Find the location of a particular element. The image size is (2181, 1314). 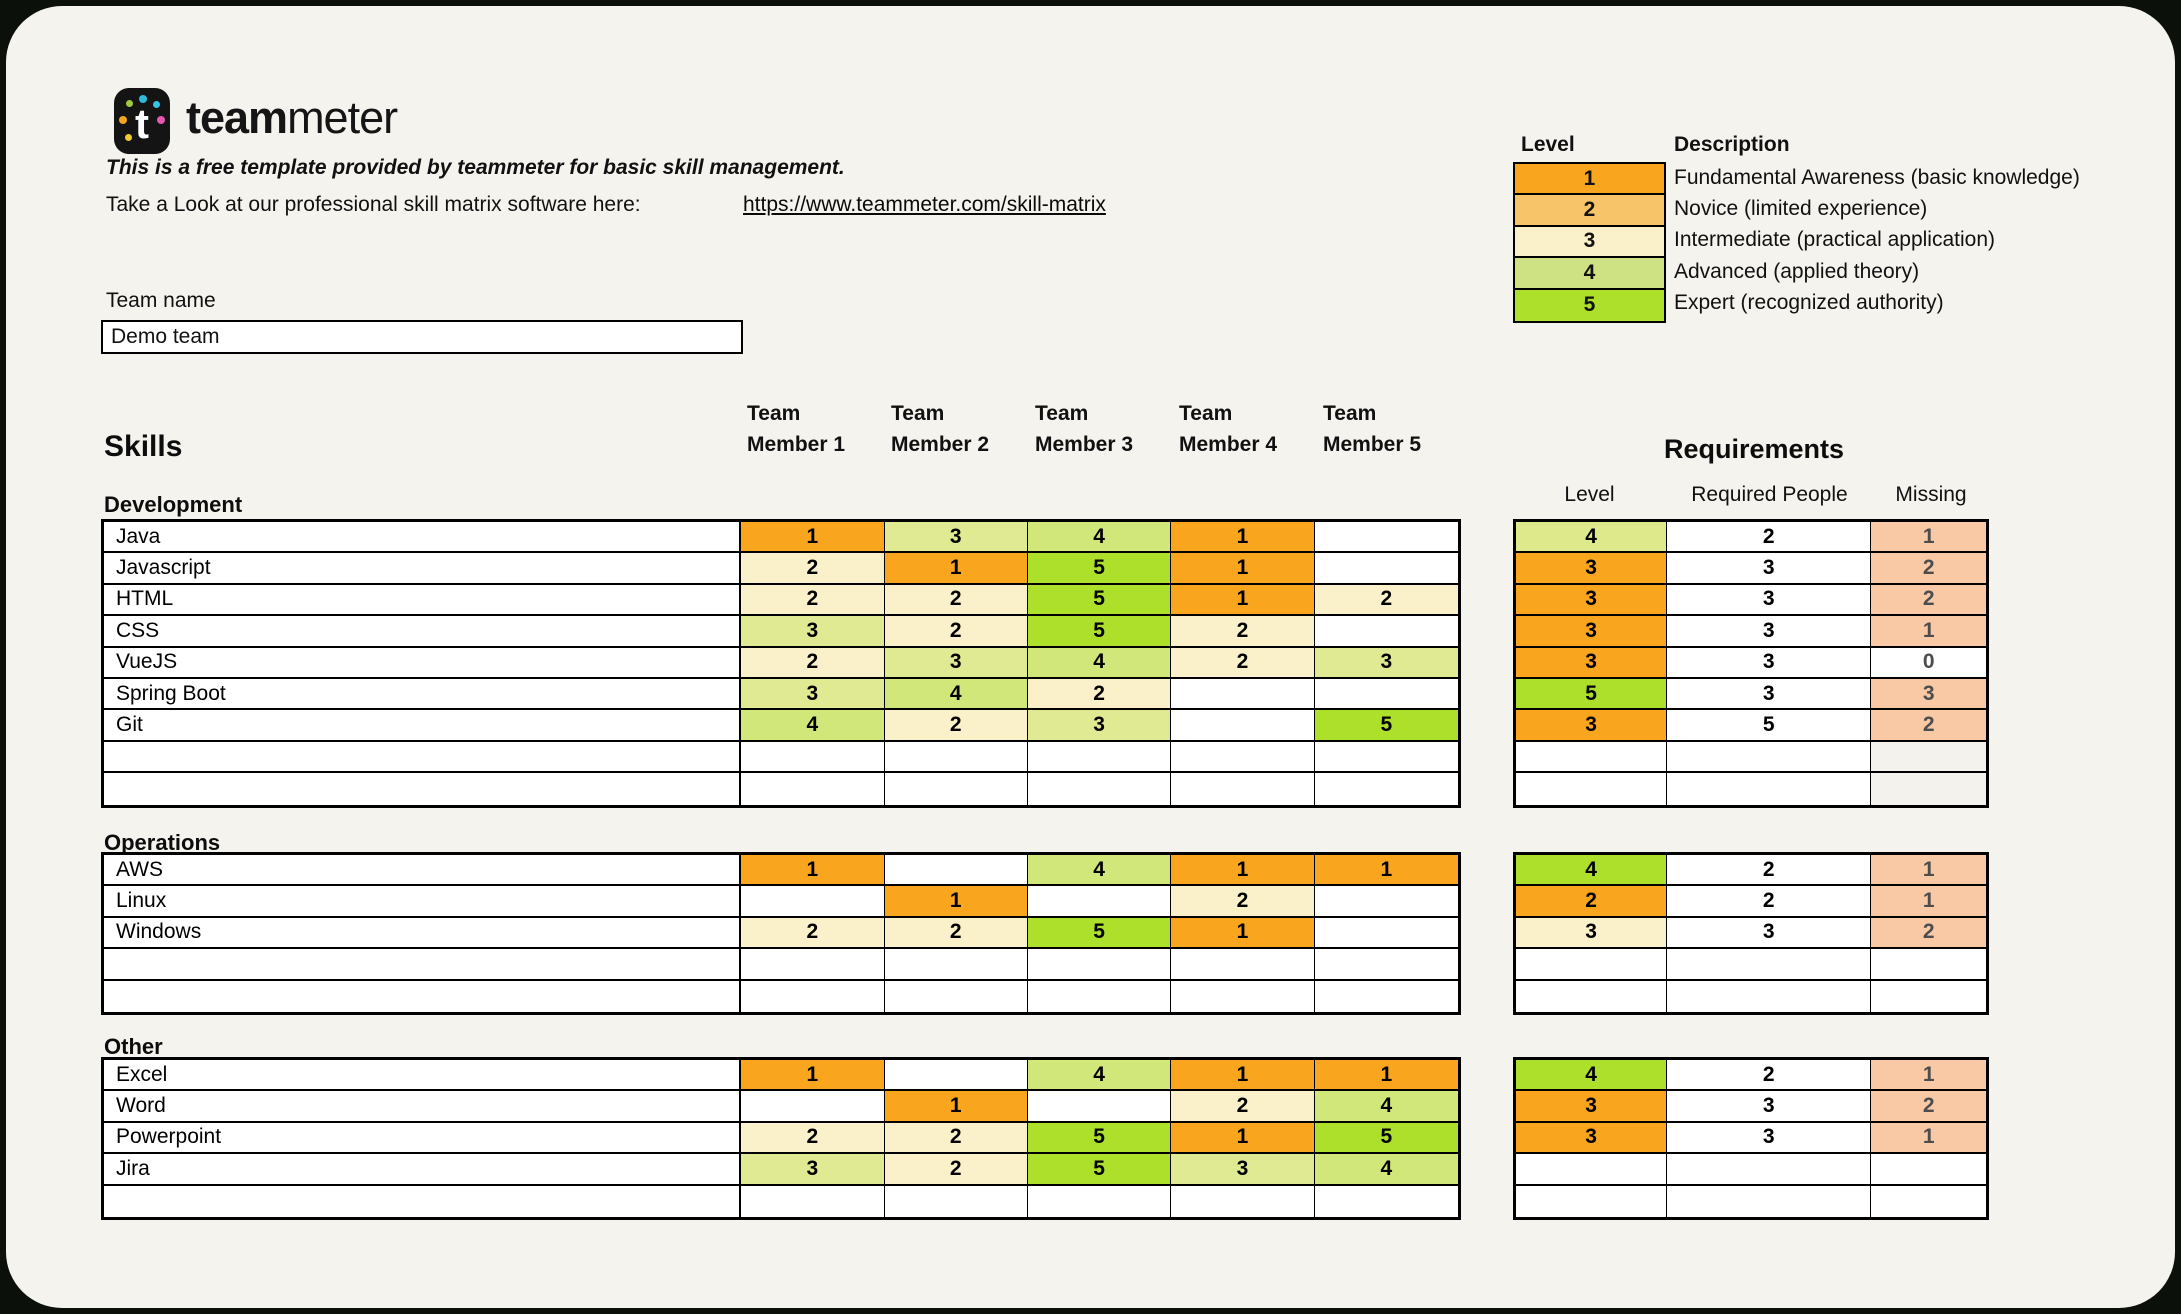

req-level-cell: 5 is located at coordinates (1592, 693).